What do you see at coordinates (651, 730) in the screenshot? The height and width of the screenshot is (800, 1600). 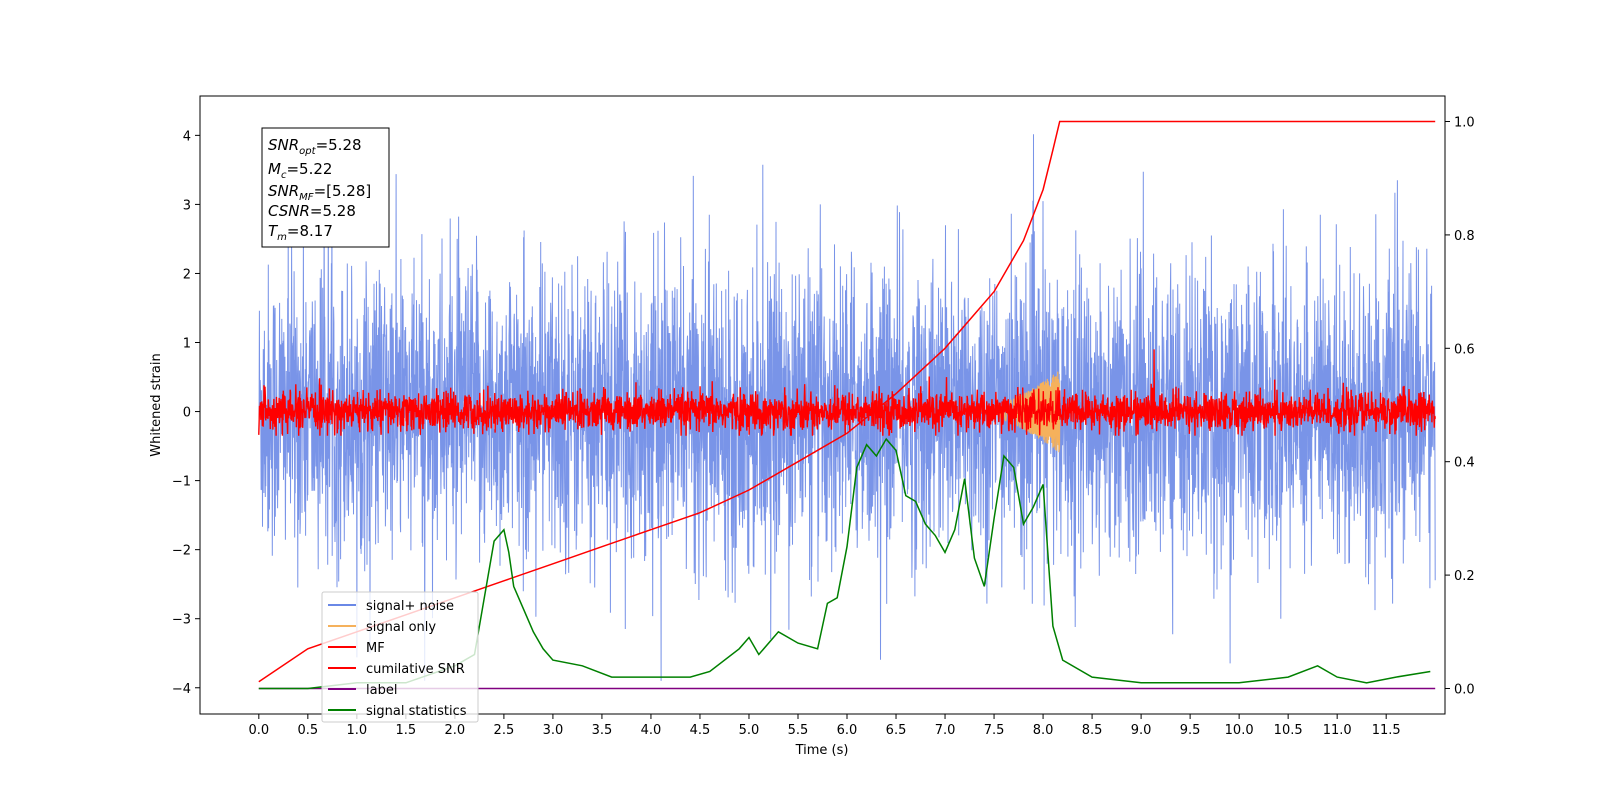 I see `x-tick-label: 4.0` at bounding box center [651, 730].